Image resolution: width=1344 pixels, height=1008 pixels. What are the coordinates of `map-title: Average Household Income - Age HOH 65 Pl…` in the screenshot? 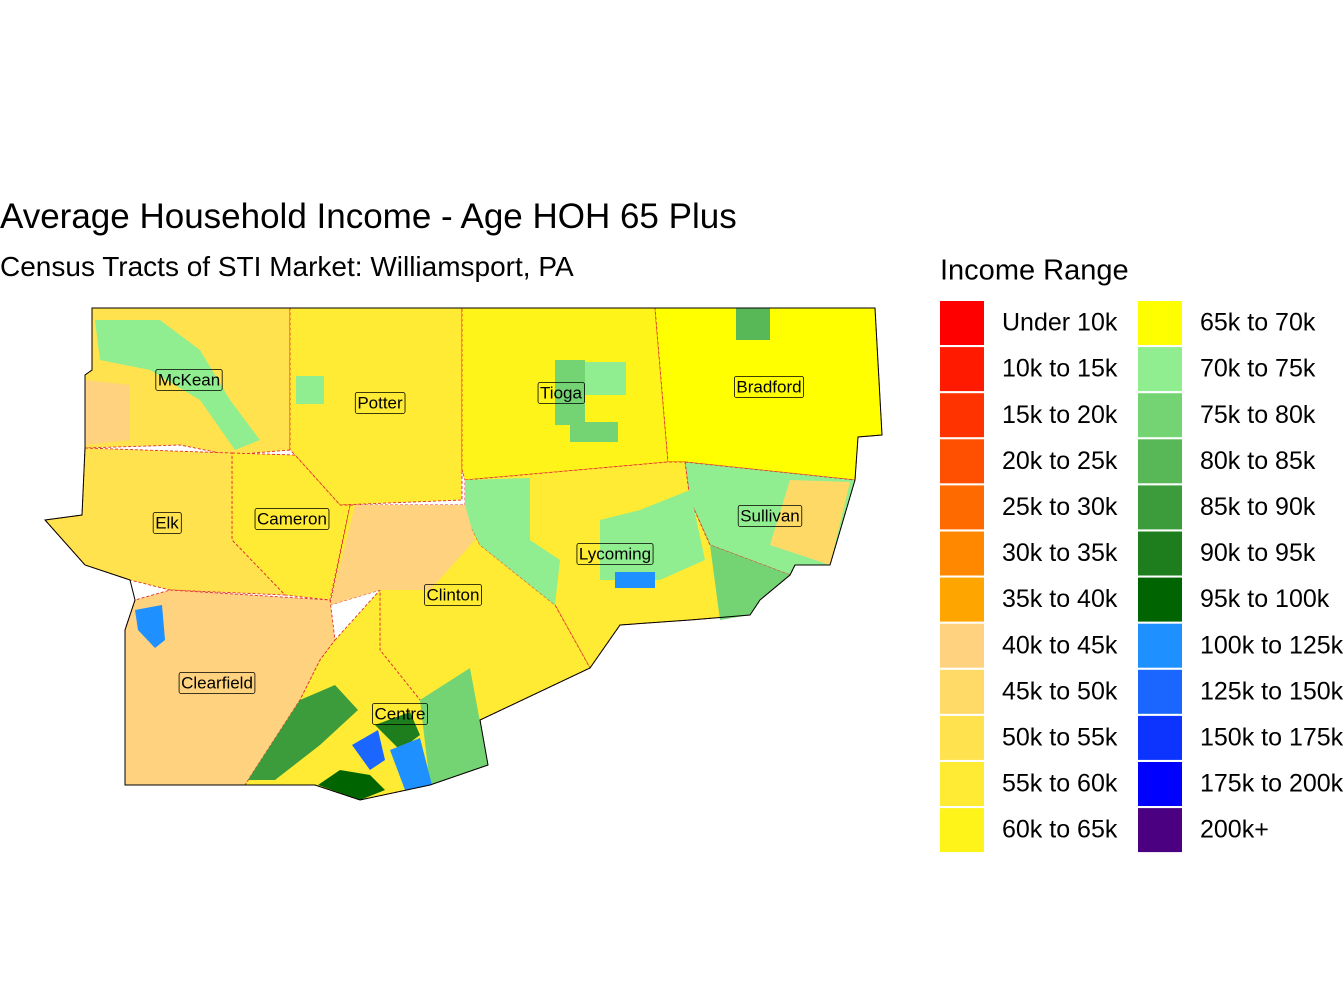 It's located at (368, 216).